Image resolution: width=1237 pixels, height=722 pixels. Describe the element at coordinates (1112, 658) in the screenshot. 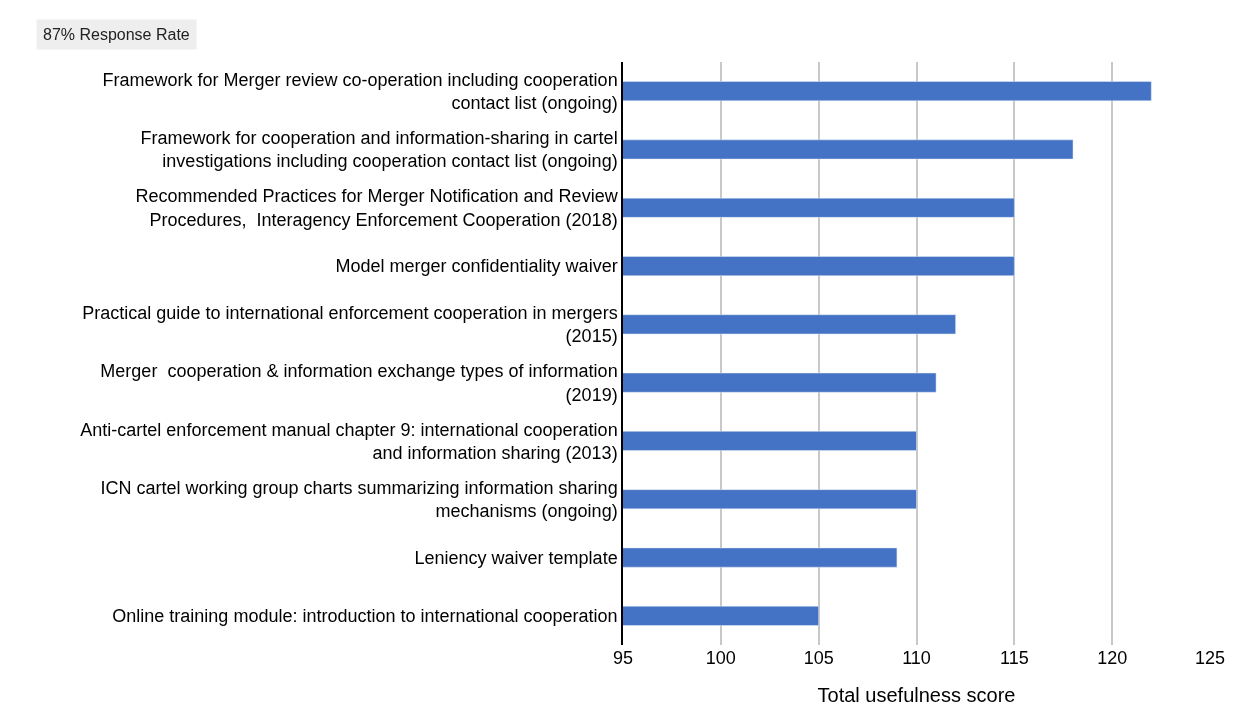

I see `x-tick-label: 120` at that location.